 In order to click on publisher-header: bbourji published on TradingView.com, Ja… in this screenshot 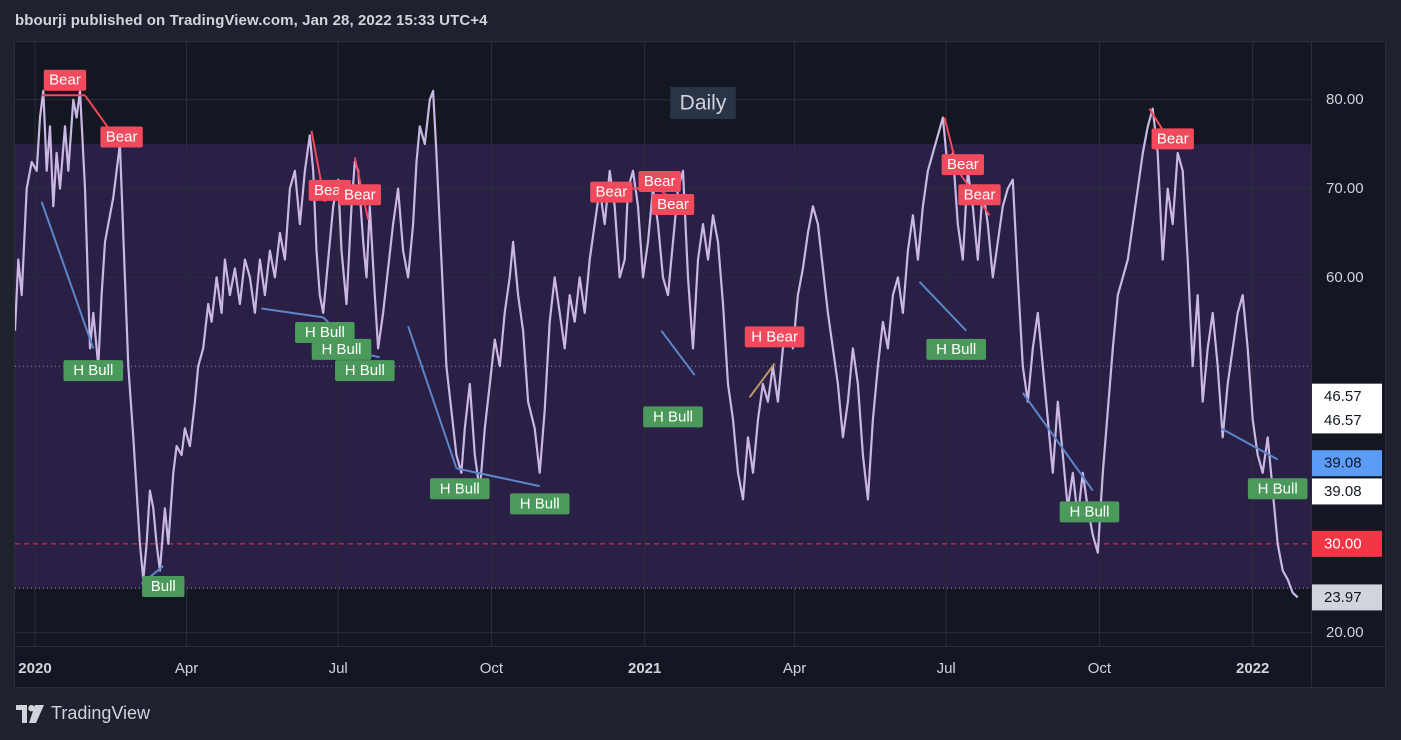, I will do `click(251, 20)`.